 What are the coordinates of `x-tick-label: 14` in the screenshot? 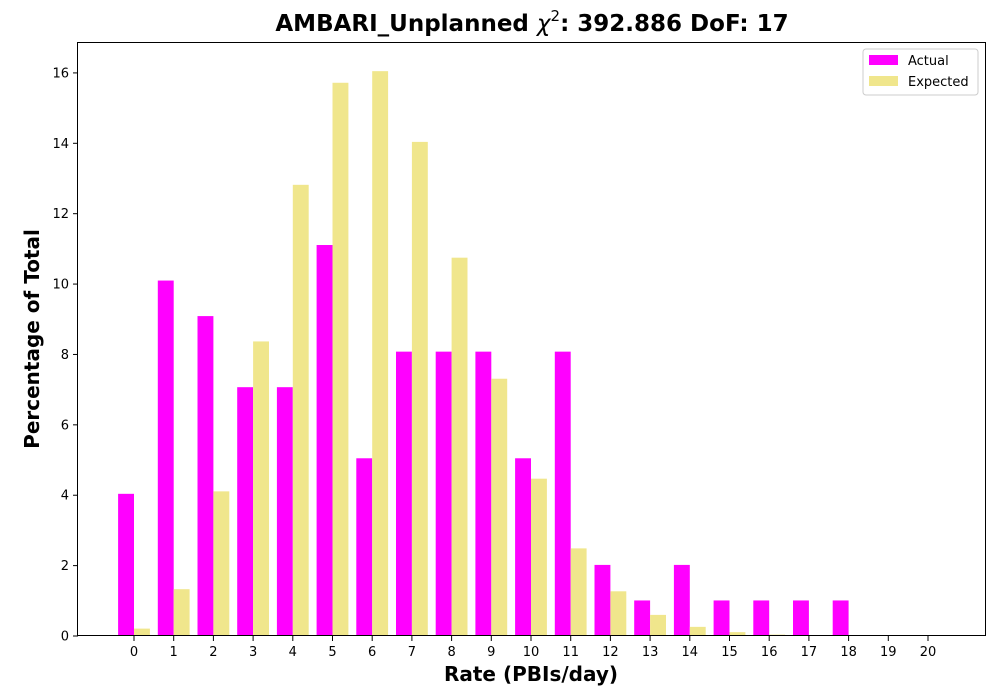 It's located at (690, 652).